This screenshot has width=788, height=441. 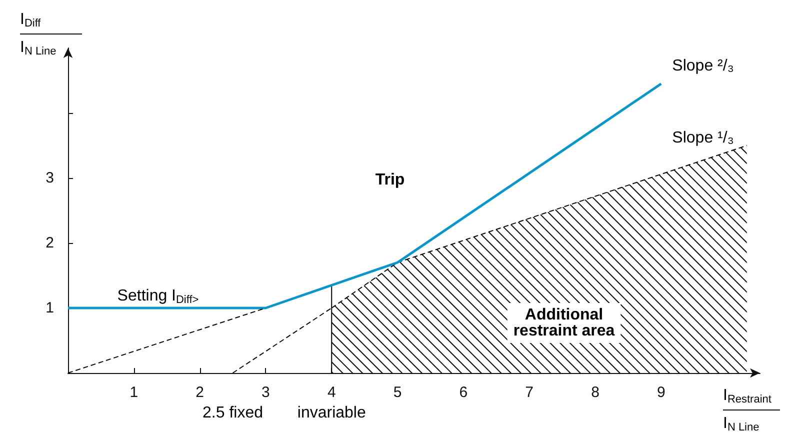 I want to click on x-tick-label: 5, so click(x=397, y=392).